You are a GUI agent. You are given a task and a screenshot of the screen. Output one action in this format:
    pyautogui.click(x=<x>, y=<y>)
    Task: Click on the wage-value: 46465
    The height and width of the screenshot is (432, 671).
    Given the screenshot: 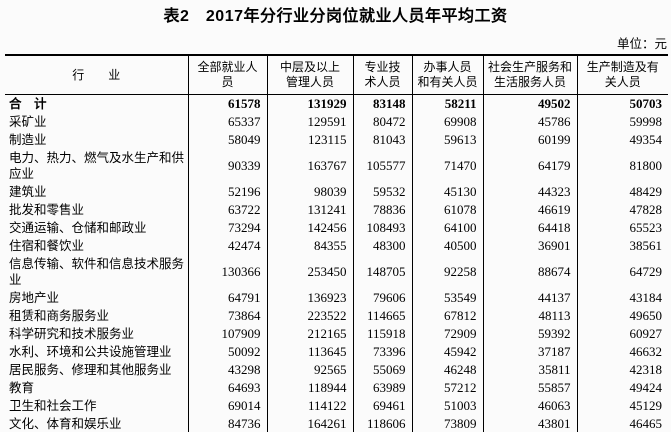 What is the action you would take?
    pyautogui.click(x=646, y=423)
    